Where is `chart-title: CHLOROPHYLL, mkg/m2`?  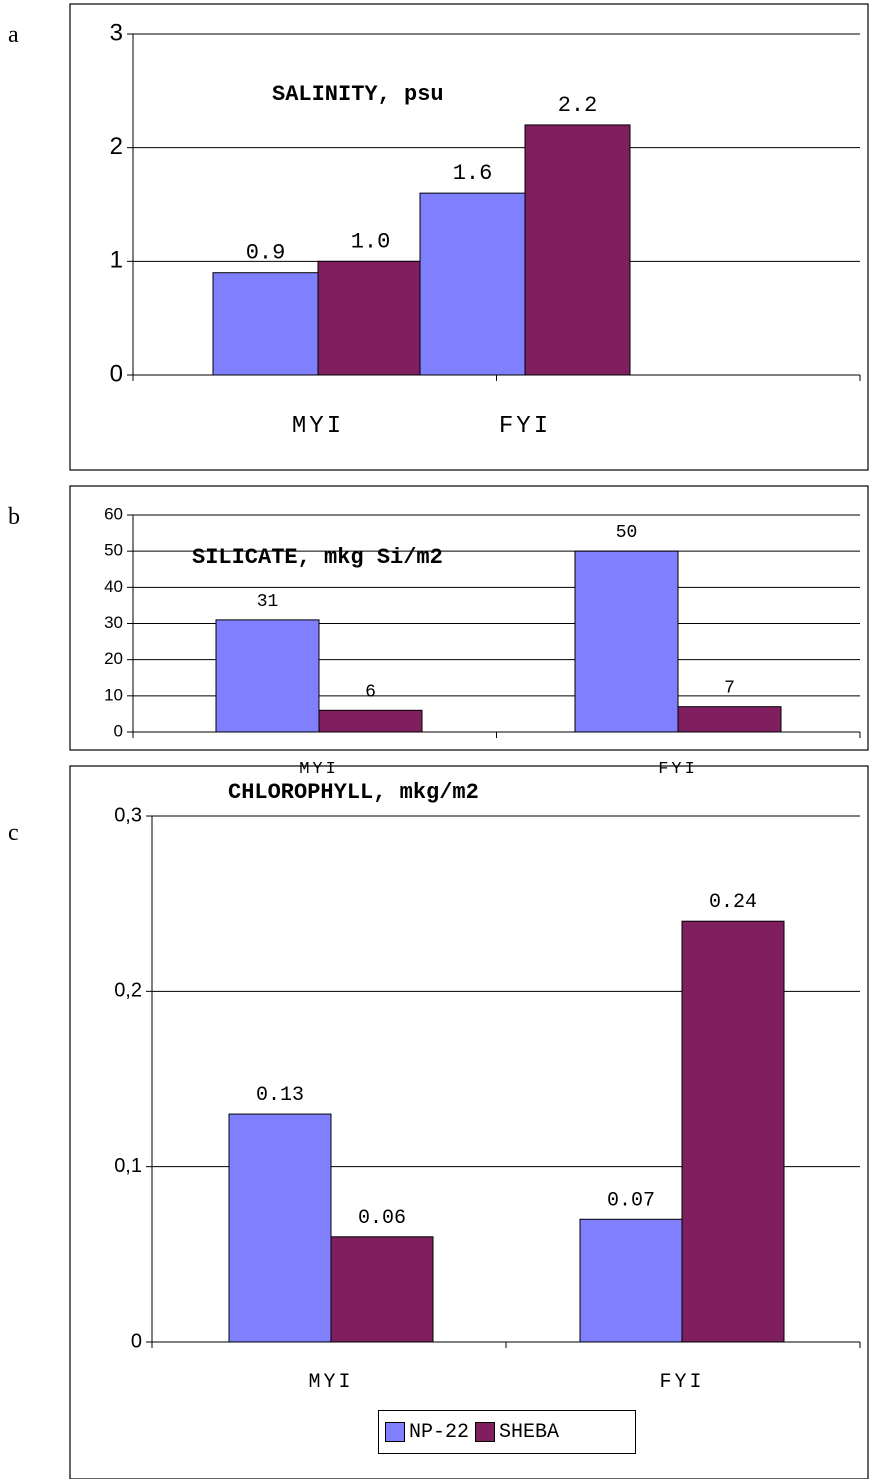 chart-title: CHLOROPHYLL, mkg/m2 is located at coordinates (353, 792).